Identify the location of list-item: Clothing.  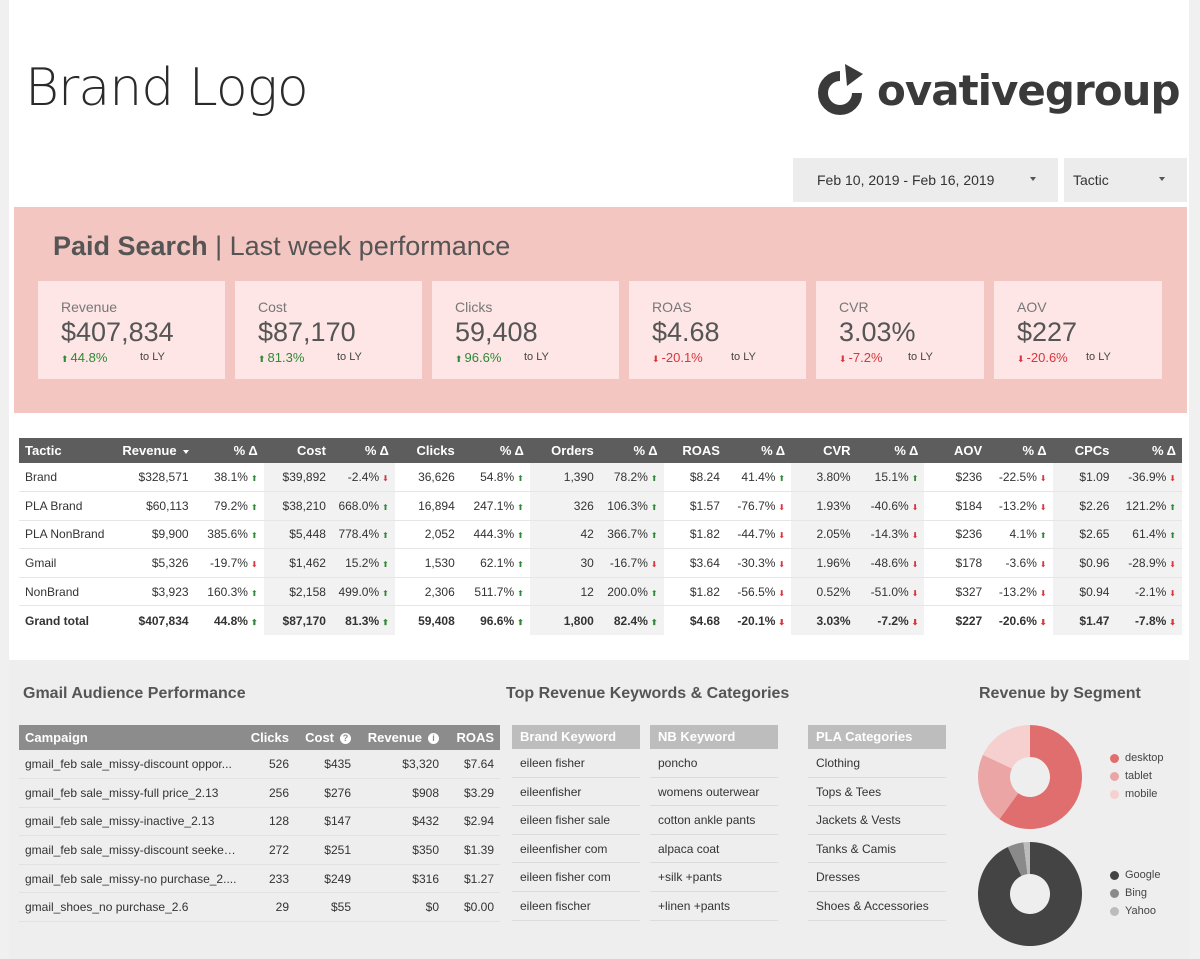
(877, 763).